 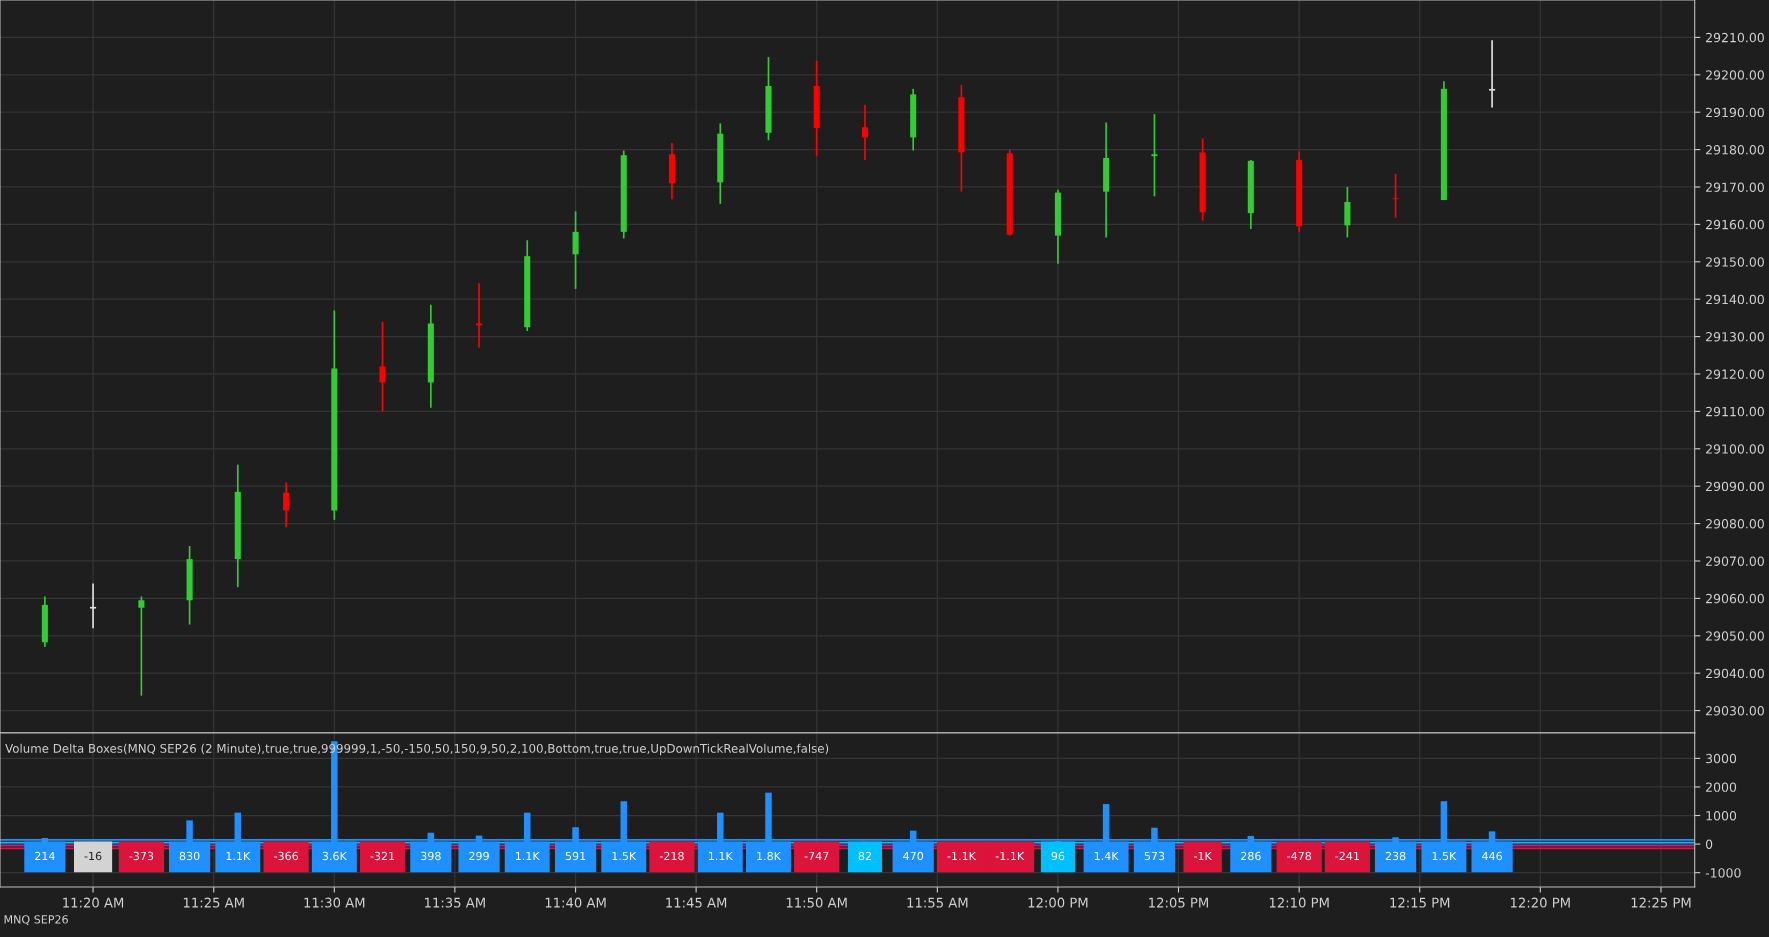 I want to click on y-tick-label: 29030.00, so click(x=1735, y=711).